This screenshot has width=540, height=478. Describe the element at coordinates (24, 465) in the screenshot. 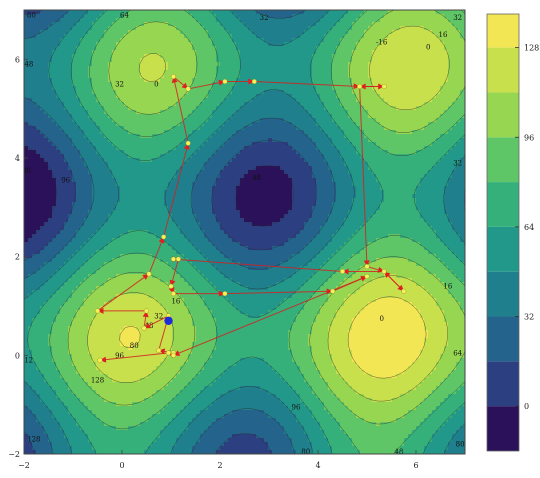

I see `x-tick-label: −2` at that location.